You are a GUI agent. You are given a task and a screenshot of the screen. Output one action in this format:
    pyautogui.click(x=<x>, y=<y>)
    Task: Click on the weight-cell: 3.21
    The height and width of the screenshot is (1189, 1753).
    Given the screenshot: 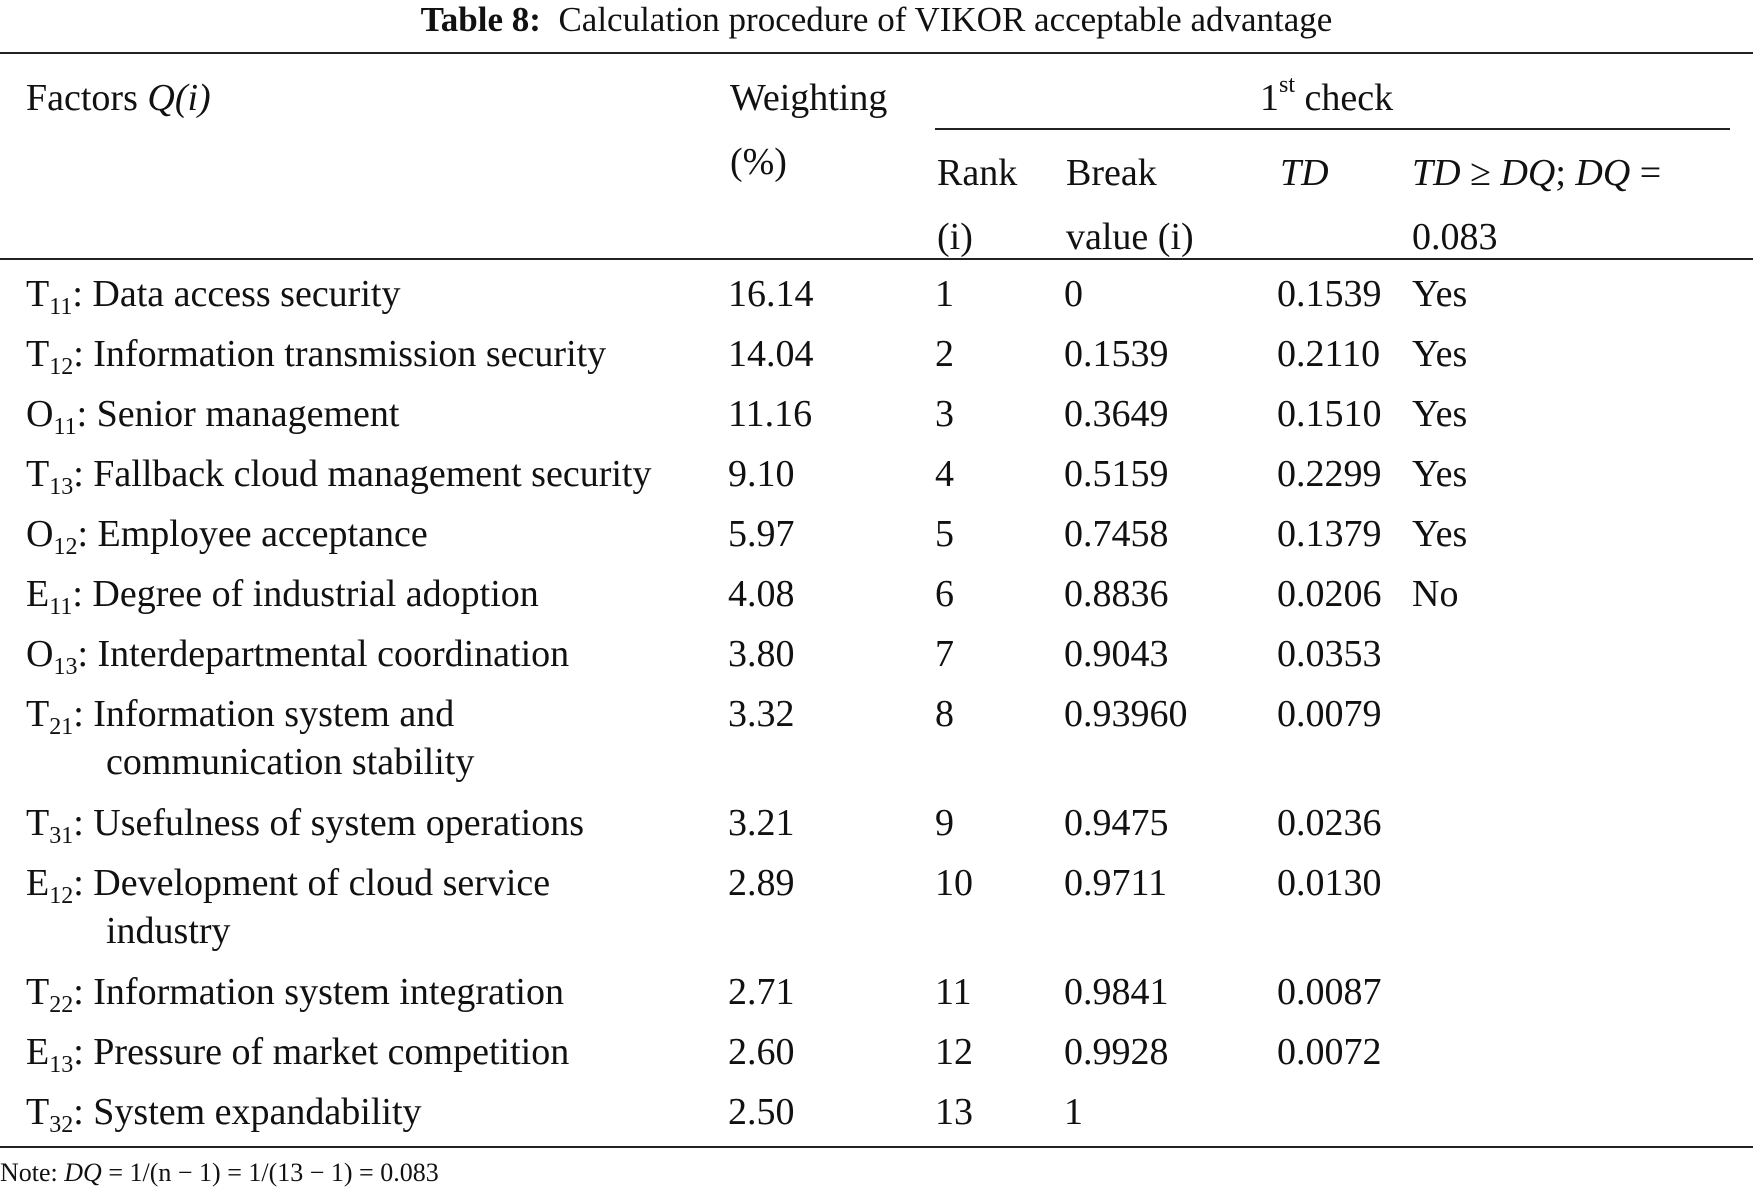 What is the action you would take?
    pyautogui.click(x=761, y=823)
    